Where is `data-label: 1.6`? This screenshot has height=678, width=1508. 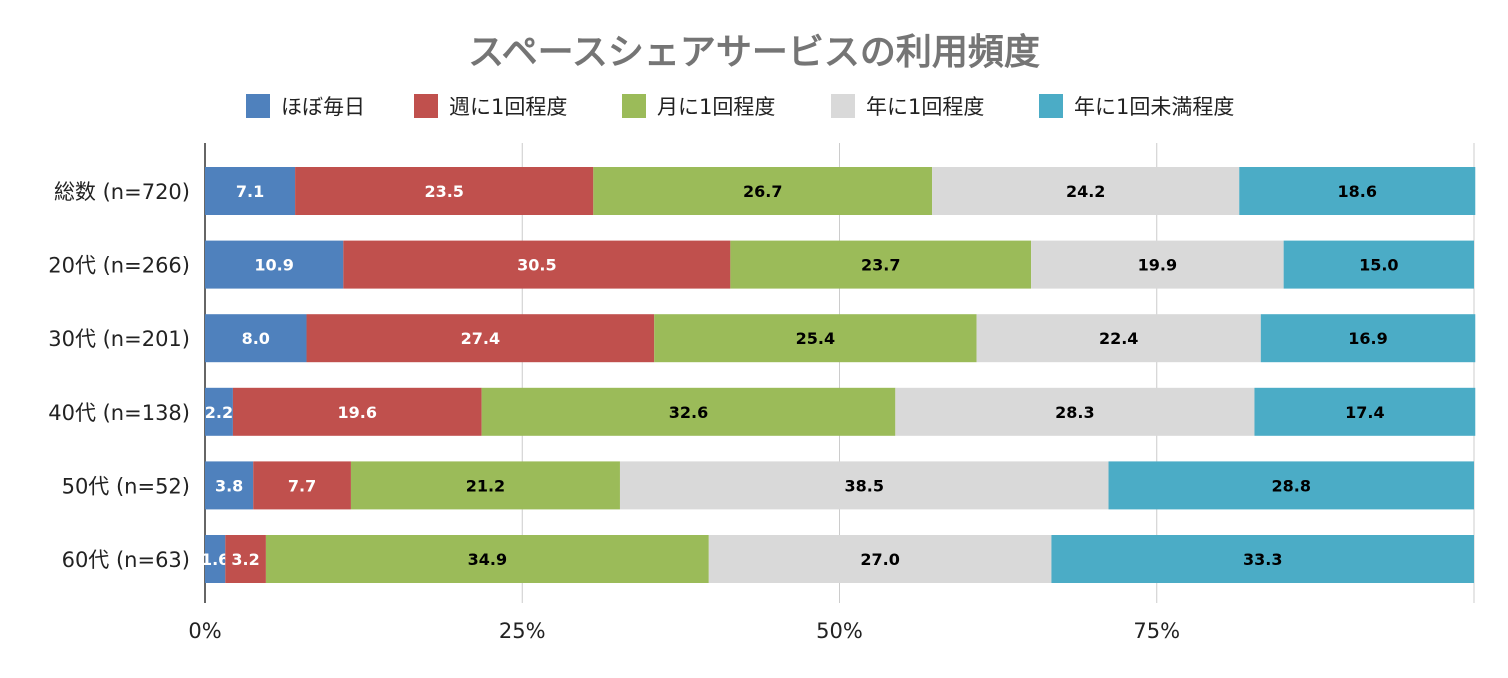
data-label: 1.6 is located at coordinates (215, 559).